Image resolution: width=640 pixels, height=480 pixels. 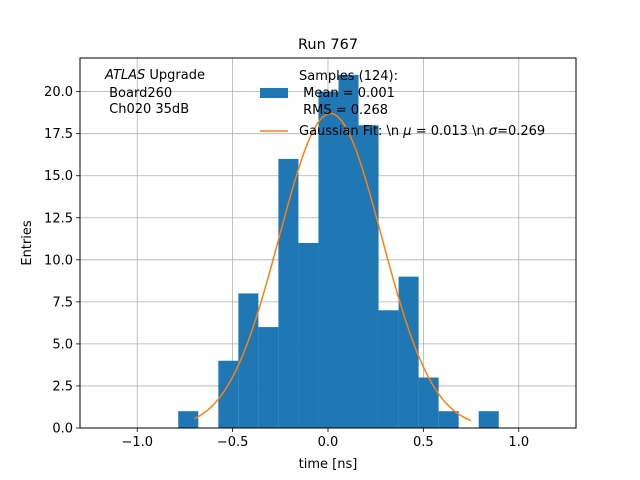 I want to click on legend-histogram-line-3: RMS = 0.268, so click(x=343, y=110).